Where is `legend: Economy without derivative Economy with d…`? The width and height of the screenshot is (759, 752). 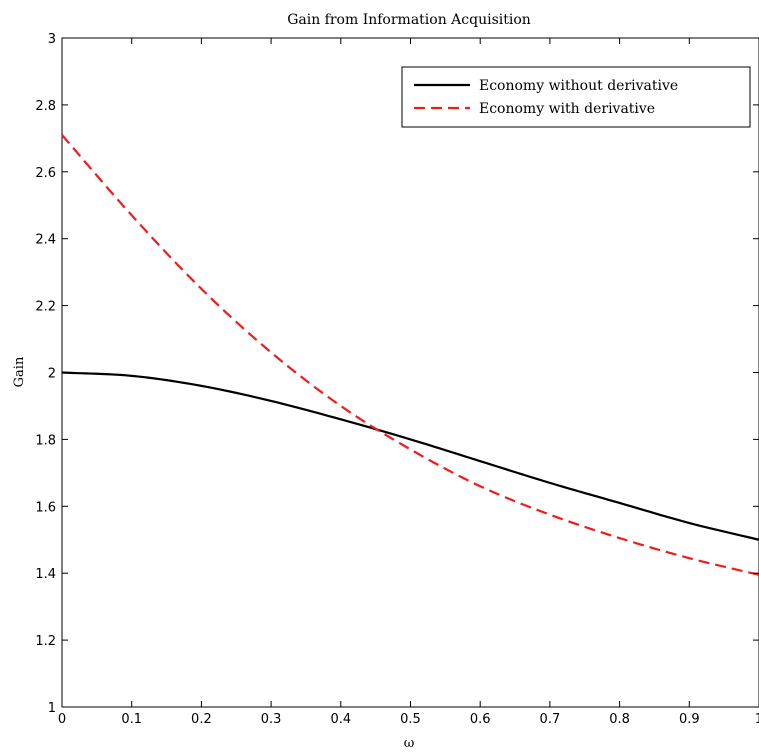 legend: Economy without derivative Economy with d… is located at coordinates (576, 97).